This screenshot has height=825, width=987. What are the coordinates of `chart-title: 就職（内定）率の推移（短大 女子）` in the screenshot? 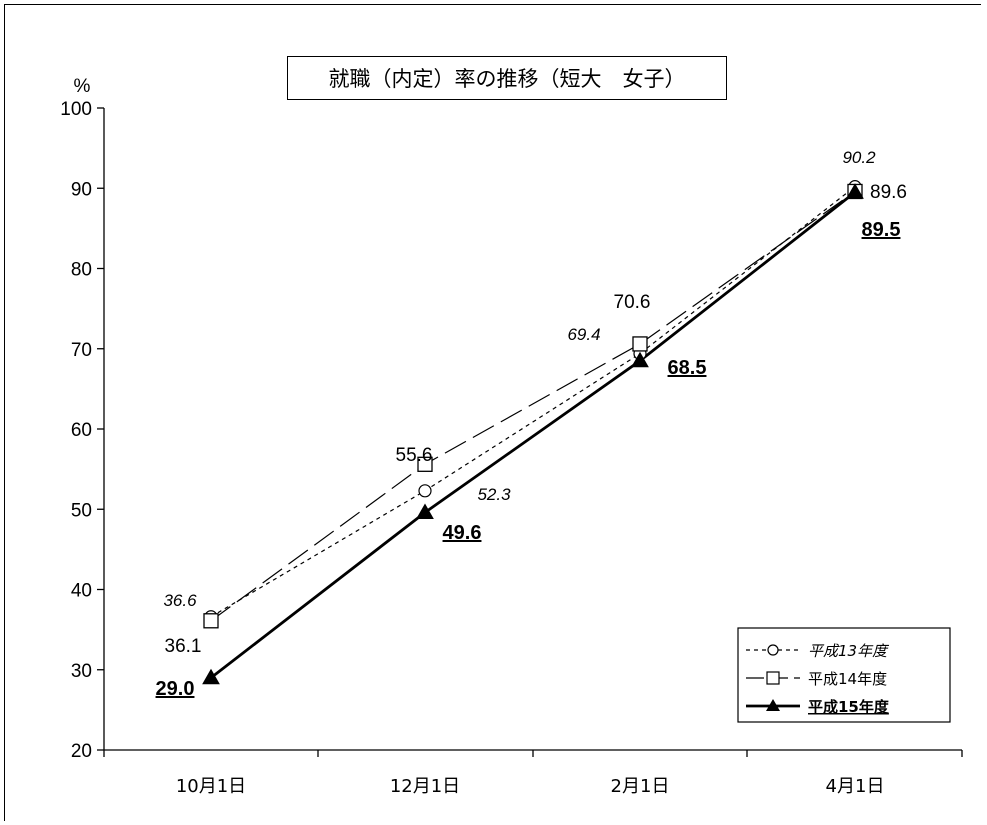 It's located at (507, 78).